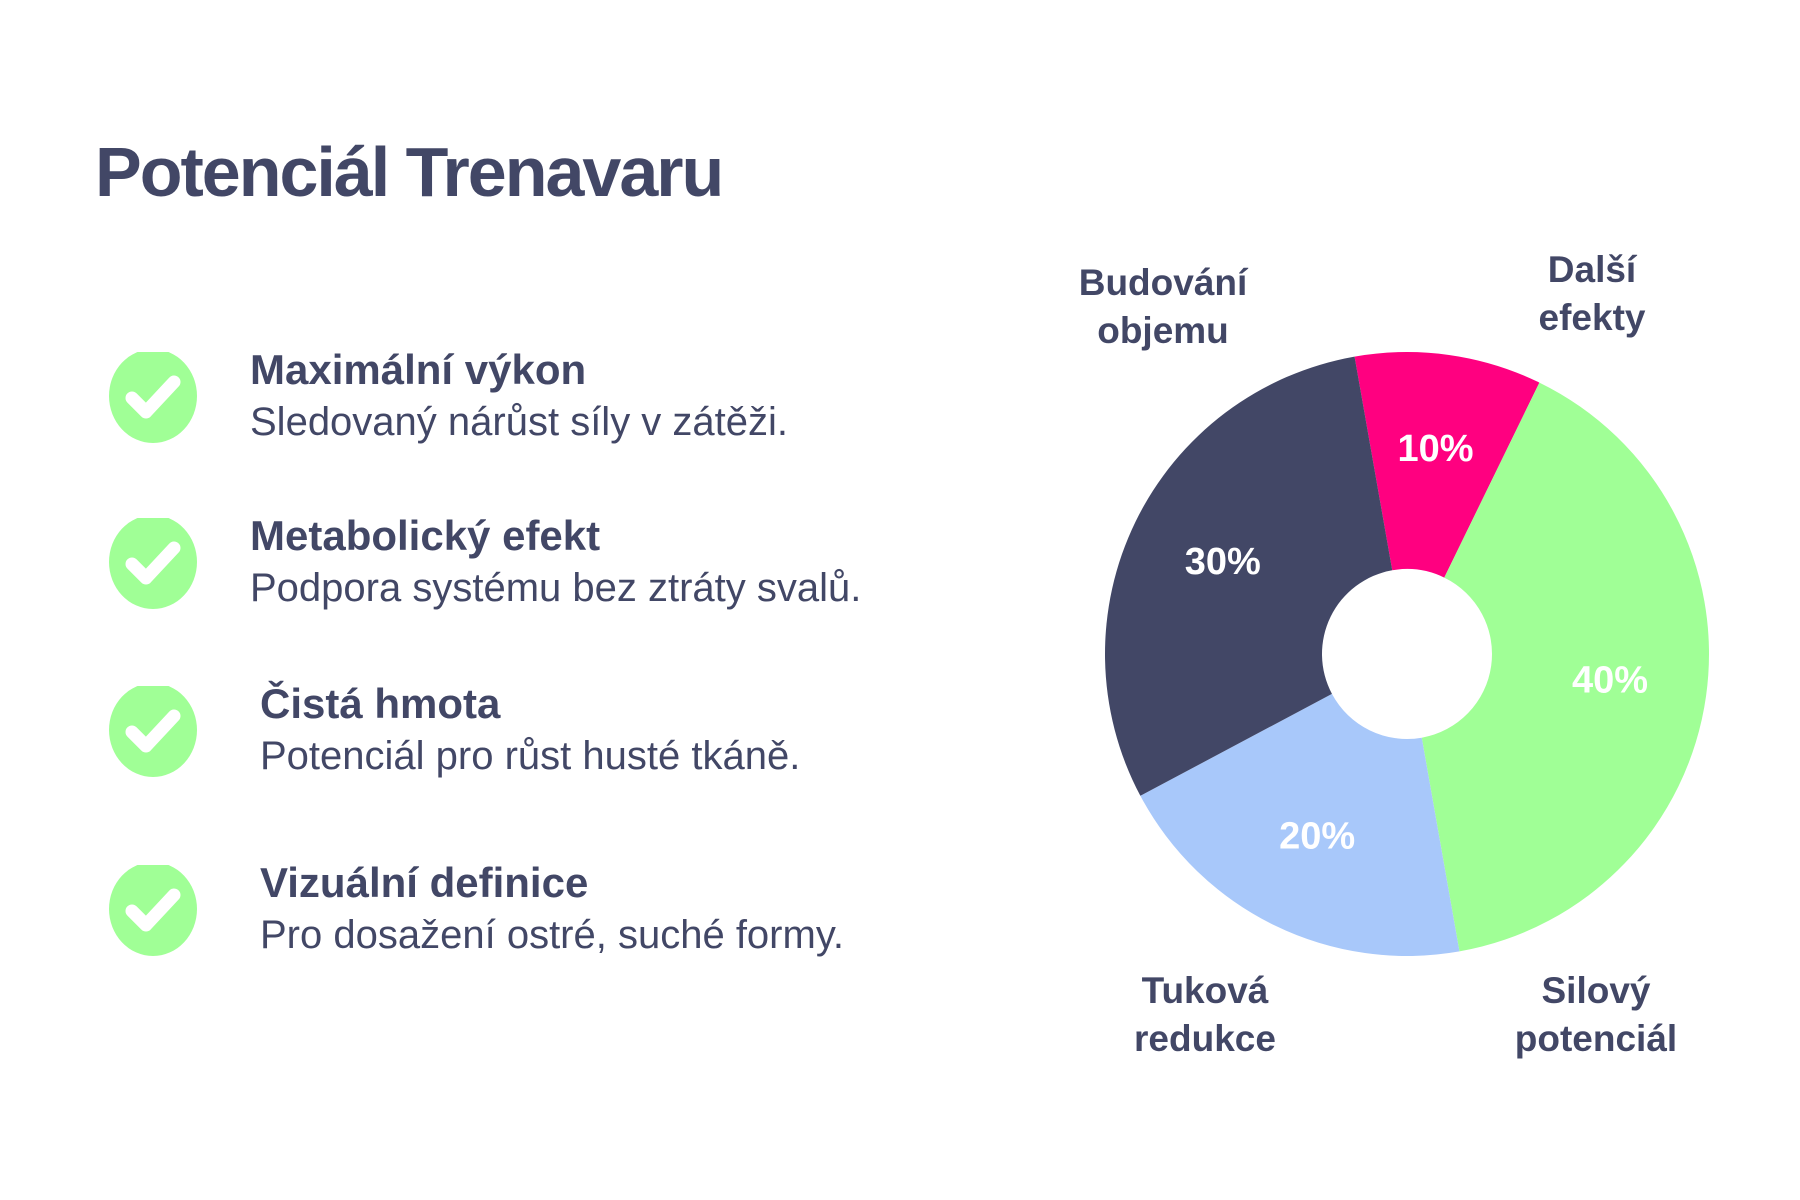 This screenshot has height=1200, width=1800. What do you see at coordinates (1223, 562) in the screenshot?
I see `value-label: 30%` at bounding box center [1223, 562].